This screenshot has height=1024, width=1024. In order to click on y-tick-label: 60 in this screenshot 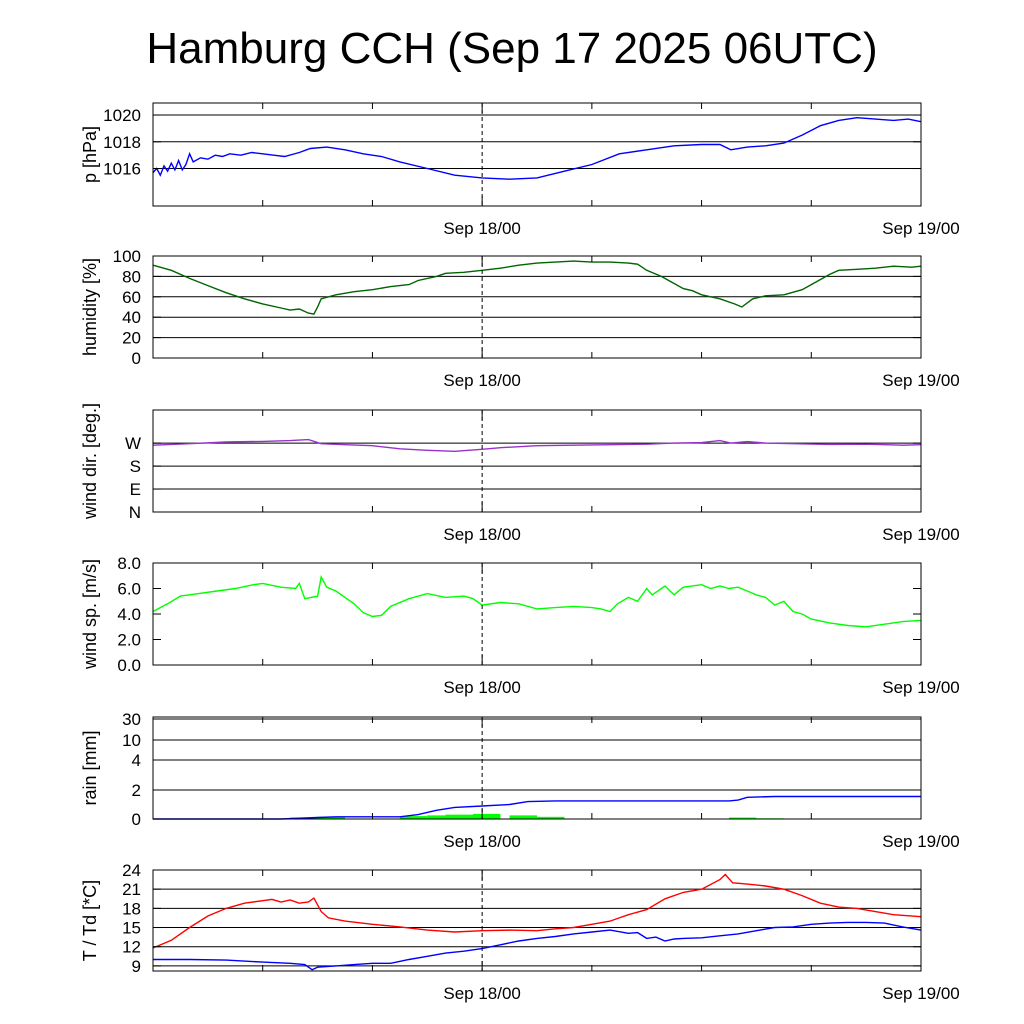, I will do `click(131, 297)`.